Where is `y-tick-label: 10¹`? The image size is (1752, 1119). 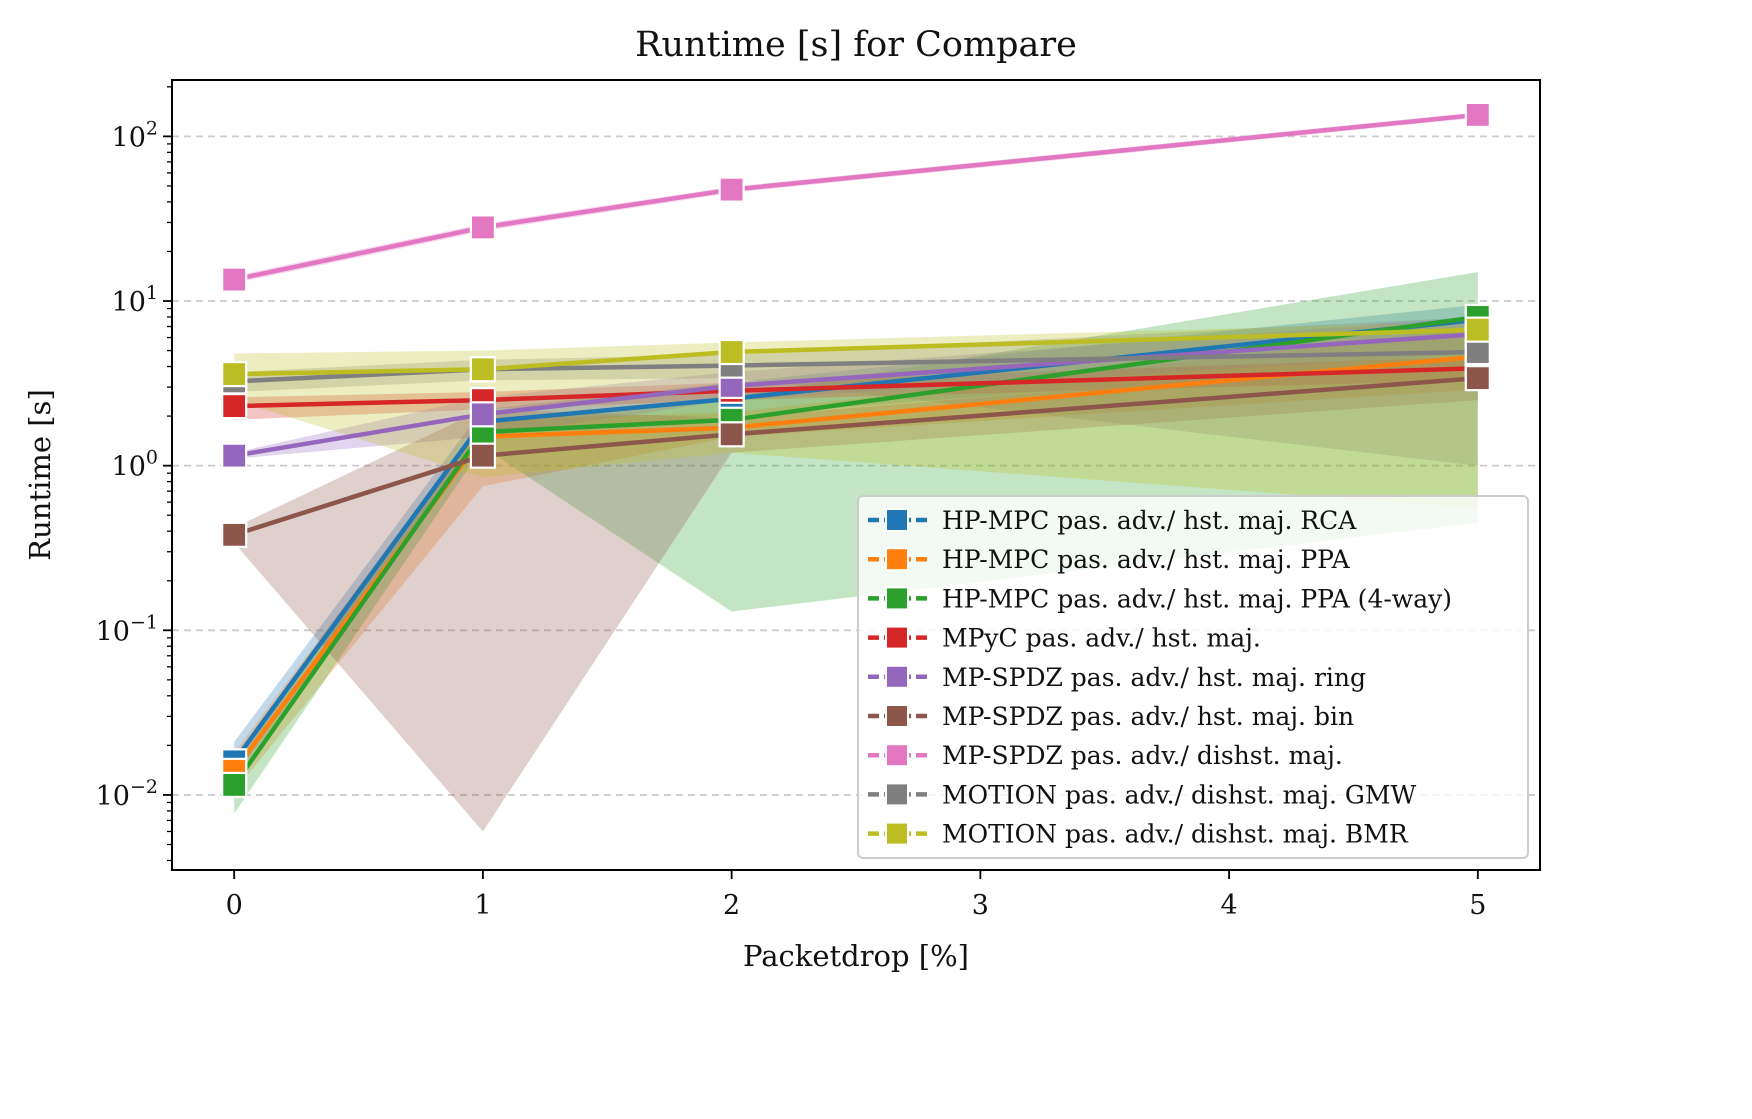 y-tick-label: 10¹ is located at coordinates (135, 300).